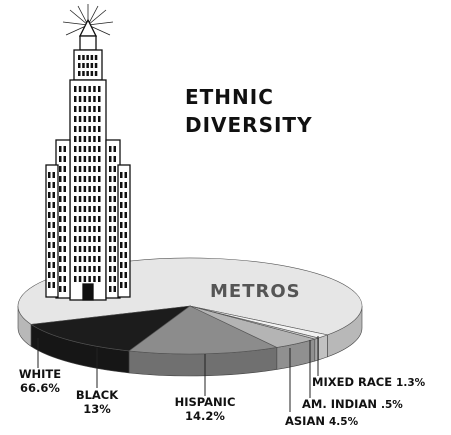  What do you see at coordinates (352, 404) in the screenshot?
I see `slice-label: AM. INDIAN .5%` at bounding box center [352, 404].